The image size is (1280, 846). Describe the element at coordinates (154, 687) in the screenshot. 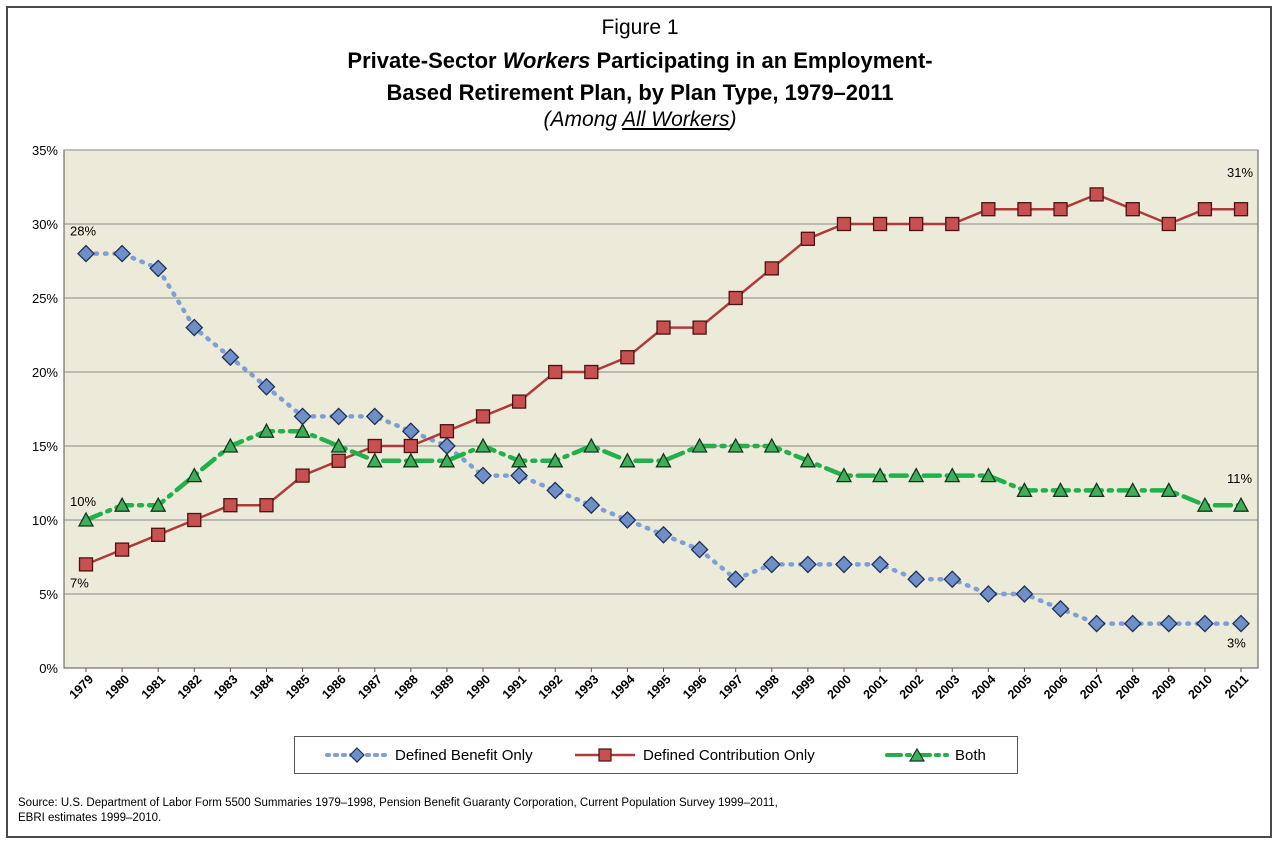

I see `x-tick-label: 1981` at that location.